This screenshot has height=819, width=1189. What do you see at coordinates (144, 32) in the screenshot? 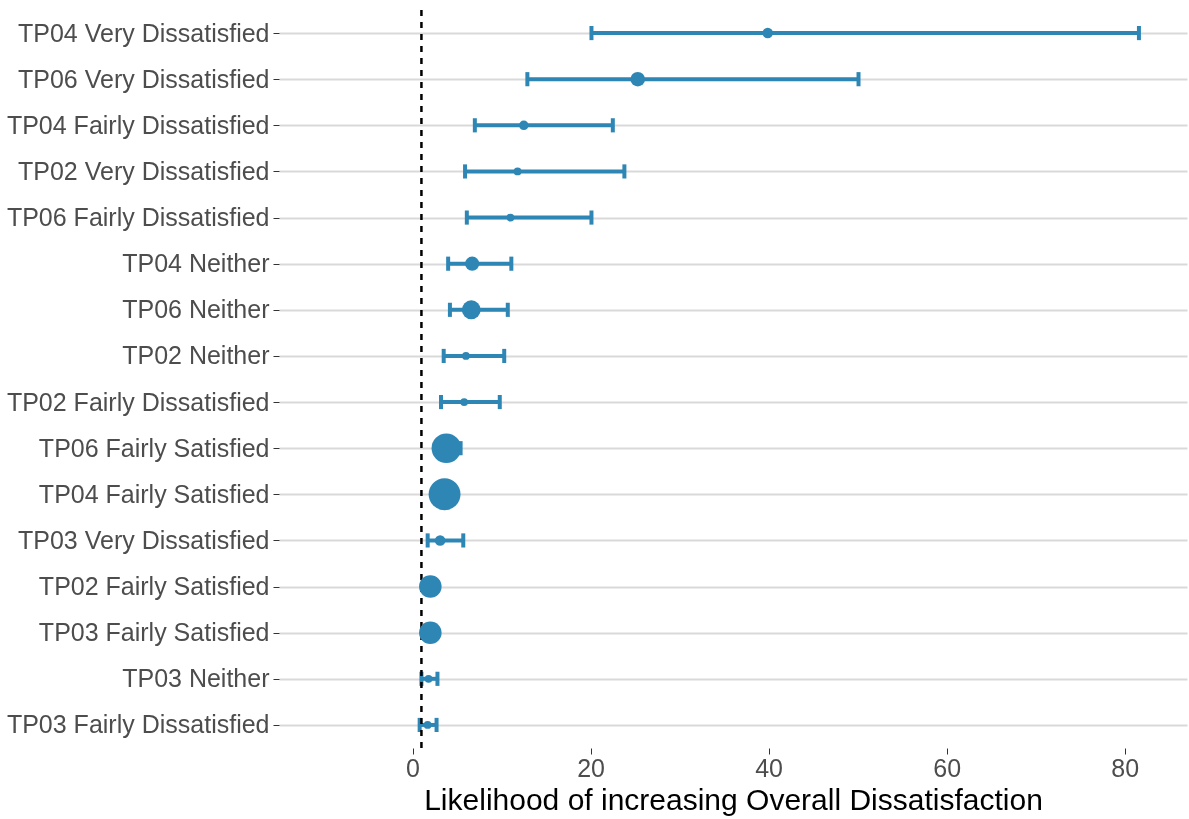
I see `y-tick-label: TP04 Very Dissatisfied` at bounding box center [144, 32].